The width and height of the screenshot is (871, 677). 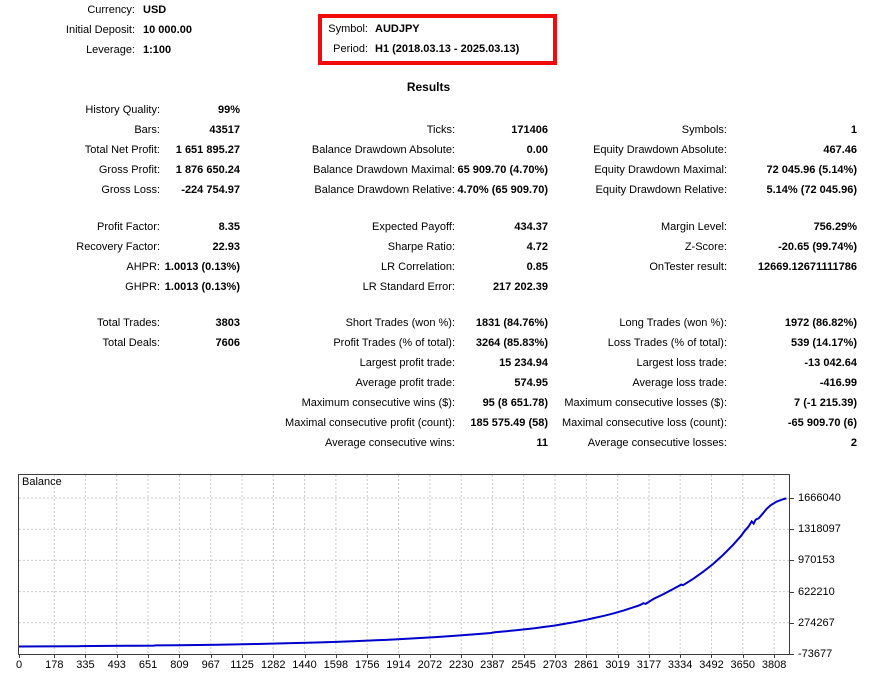 I want to click on stat-label: Equity Drawdown Maximal:, so click(x=660, y=170).